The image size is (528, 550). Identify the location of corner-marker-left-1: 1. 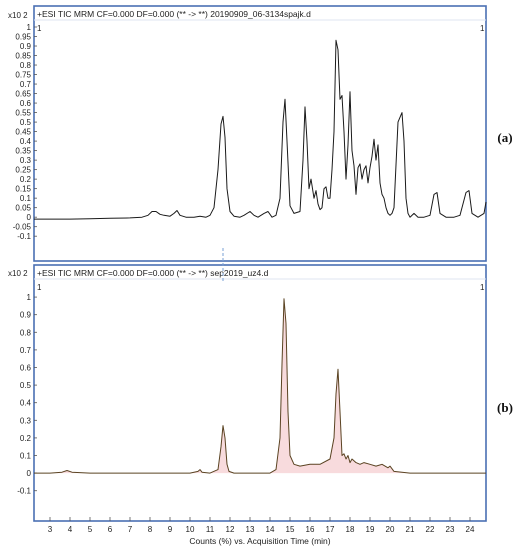
(39, 287).